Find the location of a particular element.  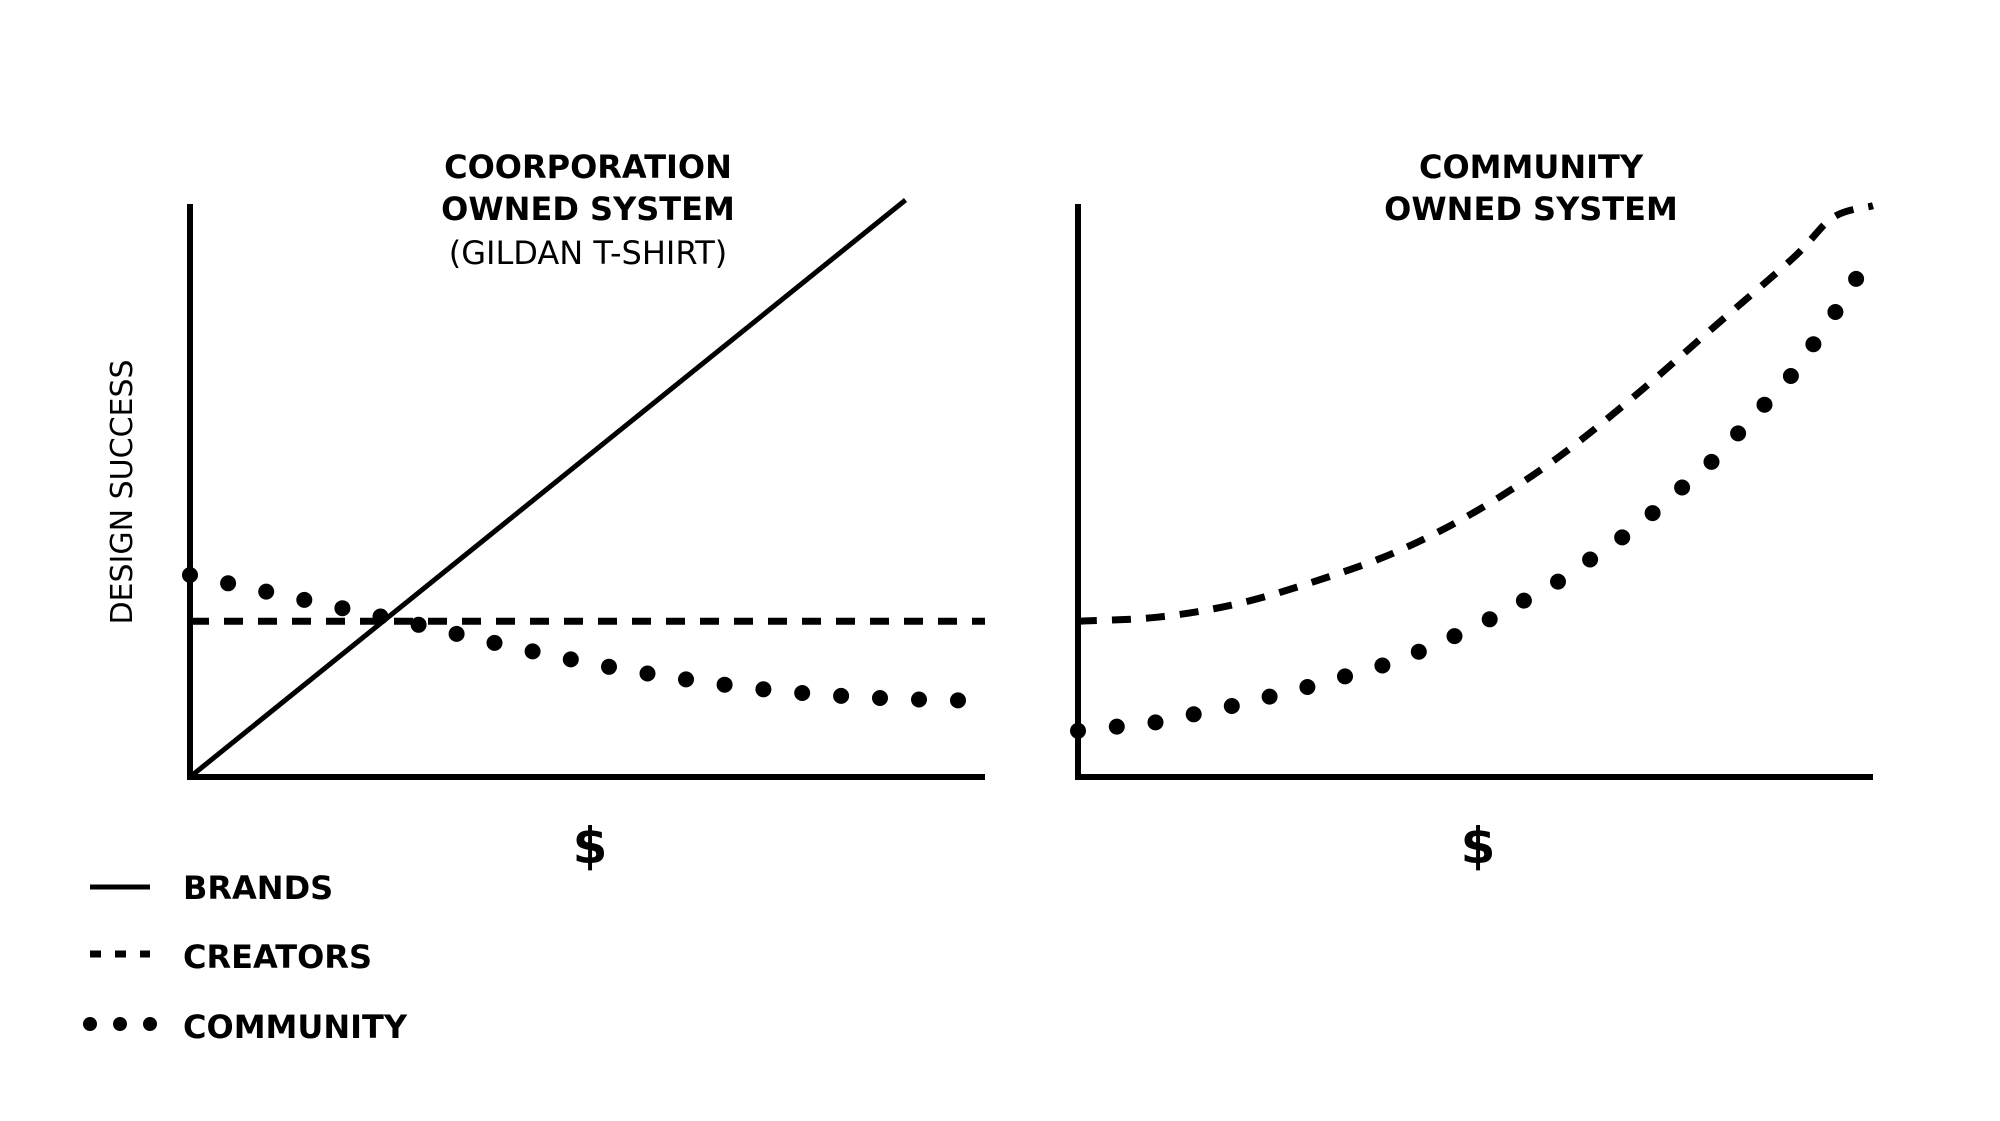

legend: BRANDS CREATORS COMMUNITY is located at coordinates (245, 957).